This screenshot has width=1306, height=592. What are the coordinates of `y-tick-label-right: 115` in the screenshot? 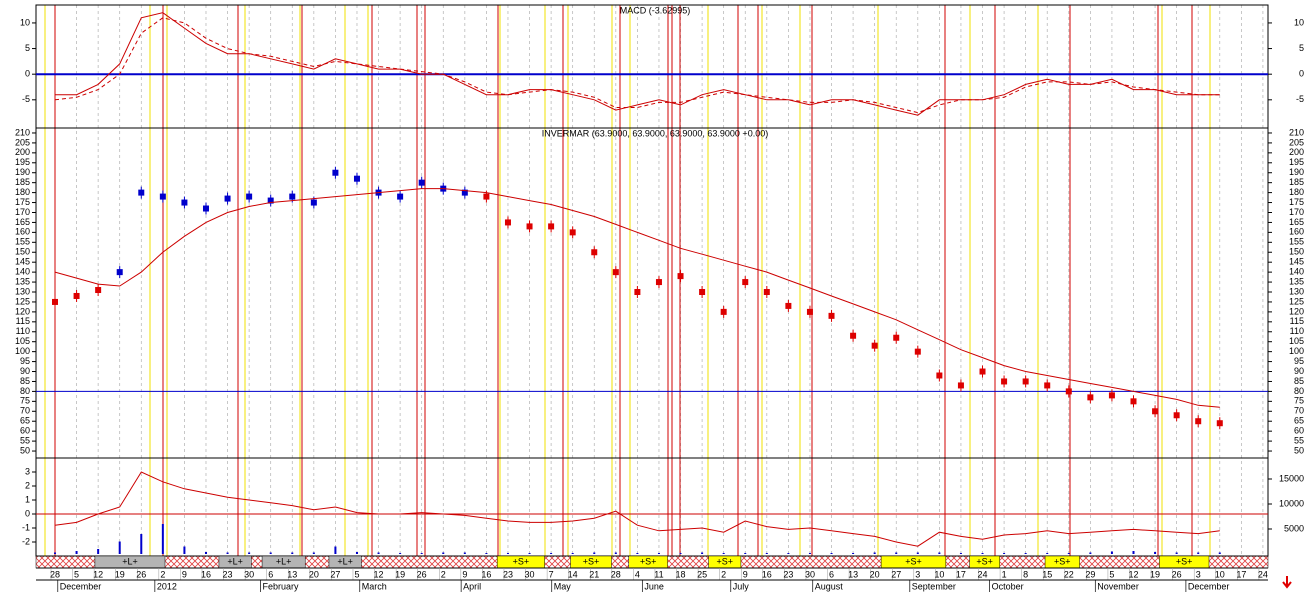 It's located at (1297, 321).